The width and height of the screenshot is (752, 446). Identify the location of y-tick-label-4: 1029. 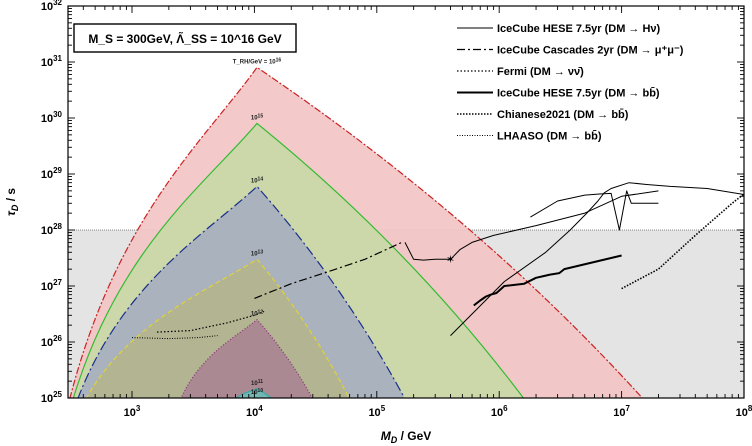
(52, 173).